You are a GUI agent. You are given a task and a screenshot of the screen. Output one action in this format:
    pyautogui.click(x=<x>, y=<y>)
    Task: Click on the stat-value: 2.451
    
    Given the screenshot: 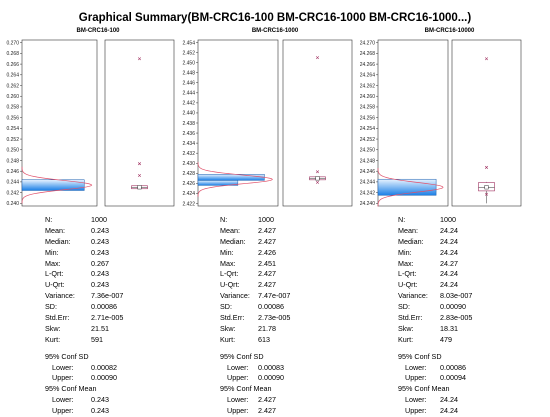 What is the action you would take?
    pyautogui.click(x=267, y=263)
    